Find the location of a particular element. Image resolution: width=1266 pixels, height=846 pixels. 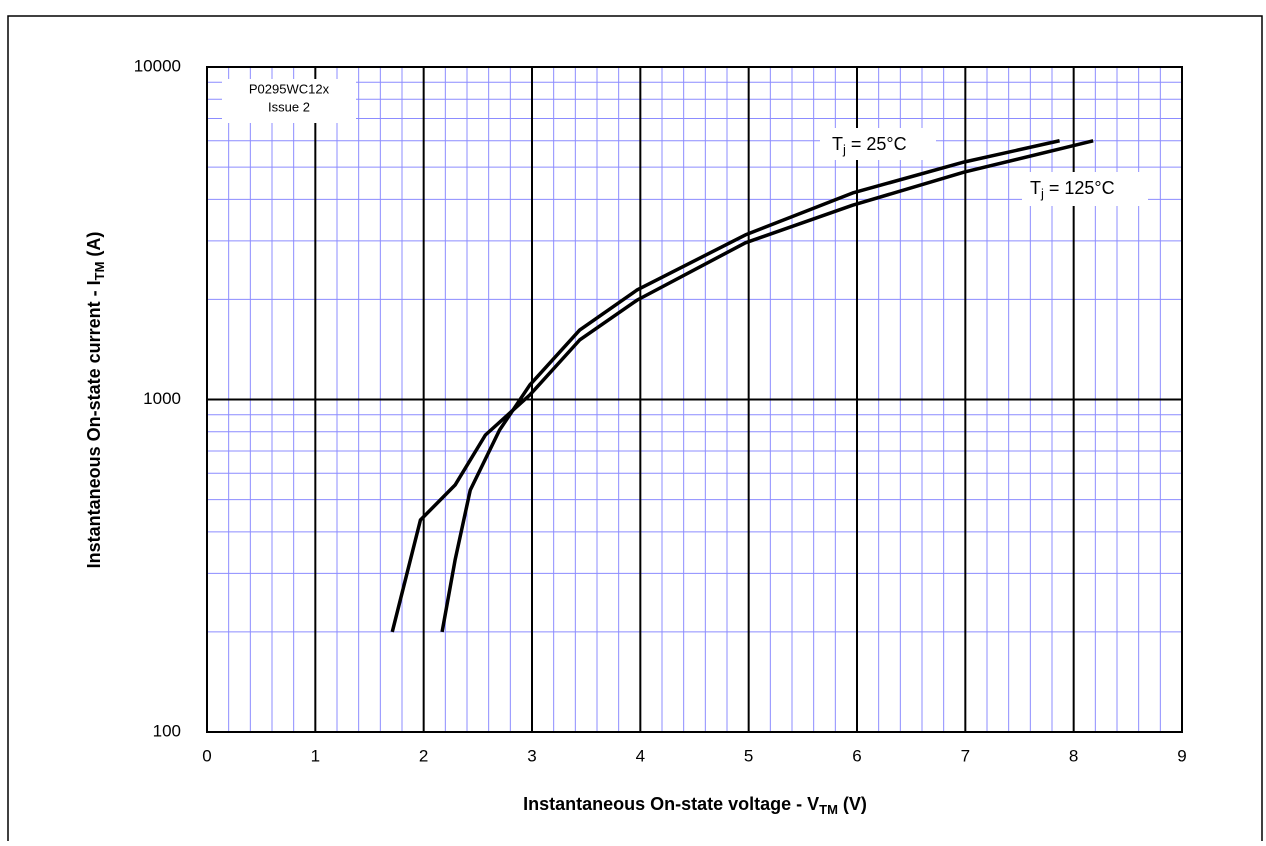

y-axis-title-part: TM is located at coordinates (99, 271).